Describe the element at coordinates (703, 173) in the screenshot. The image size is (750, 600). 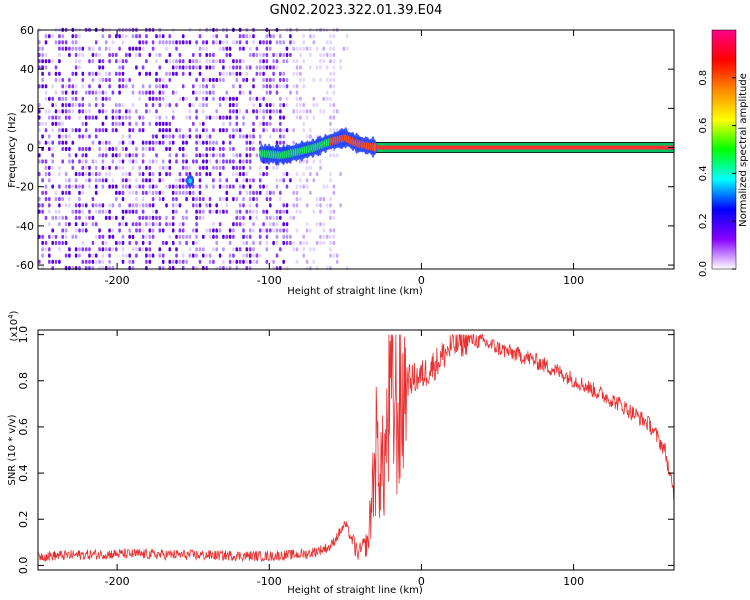
I see `colorbar-tick-label-2: 0.4` at that location.